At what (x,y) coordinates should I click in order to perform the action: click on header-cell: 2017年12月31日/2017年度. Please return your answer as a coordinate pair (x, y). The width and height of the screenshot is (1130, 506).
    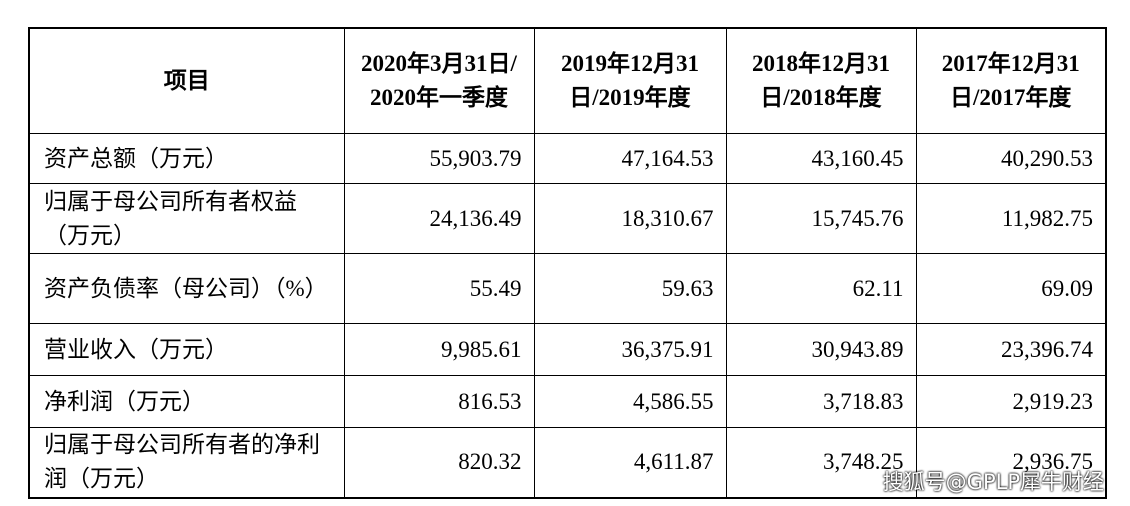
    Looking at the image, I should click on (1011, 80).